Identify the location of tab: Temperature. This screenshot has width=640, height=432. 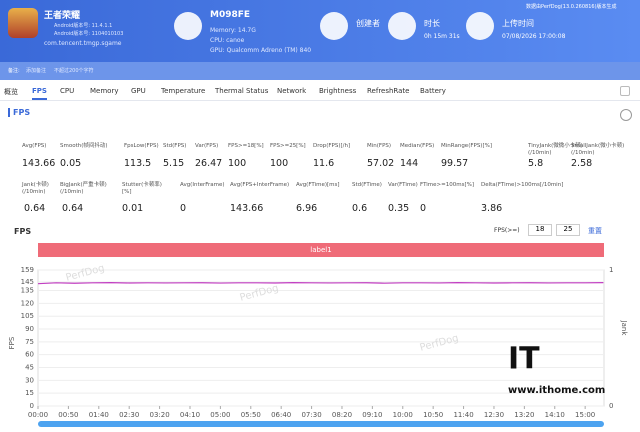
(183, 91).